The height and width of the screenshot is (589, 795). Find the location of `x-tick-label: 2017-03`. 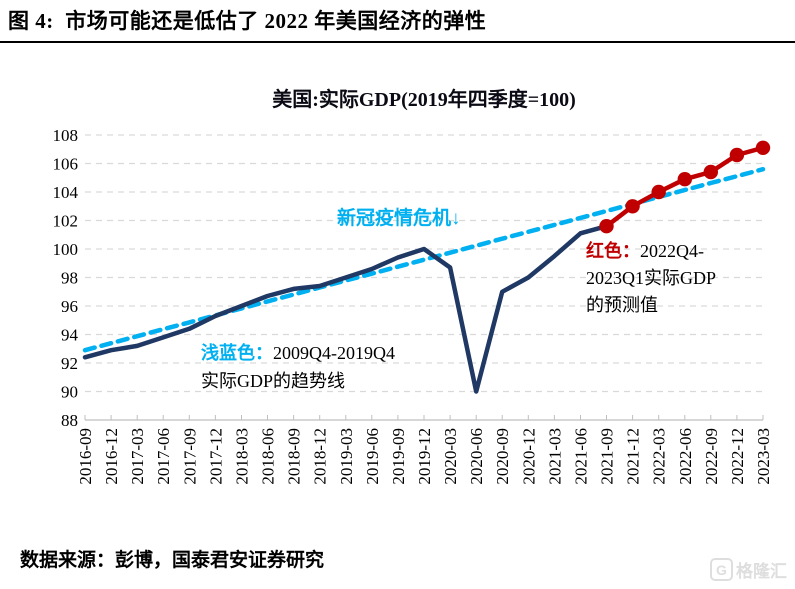

x-tick-label: 2017-03 is located at coordinates (137, 456).